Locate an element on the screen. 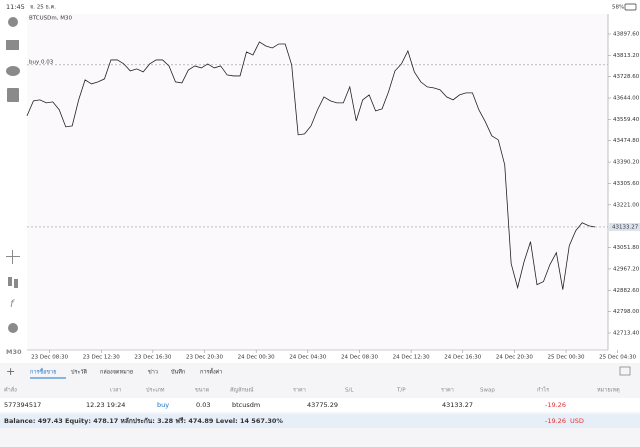 This screenshot has width=640, height=447. tab: ข่าว is located at coordinates (153, 373).